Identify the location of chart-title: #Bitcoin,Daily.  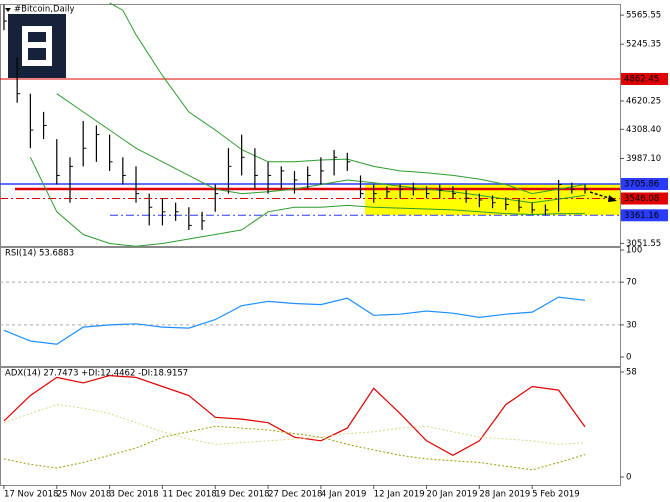
(44, 10).